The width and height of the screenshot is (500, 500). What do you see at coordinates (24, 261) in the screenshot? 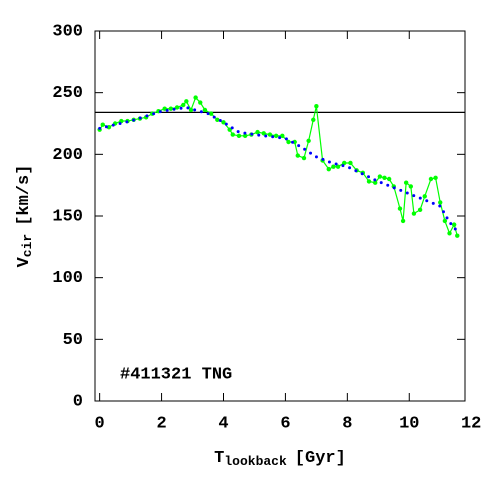
I see `y-label-main: V` at bounding box center [24, 261].